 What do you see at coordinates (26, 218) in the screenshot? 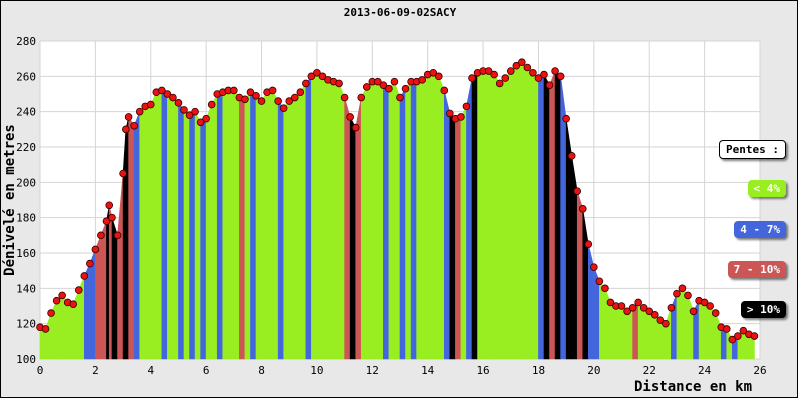
I see `y-tick-label: 180` at bounding box center [26, 218].